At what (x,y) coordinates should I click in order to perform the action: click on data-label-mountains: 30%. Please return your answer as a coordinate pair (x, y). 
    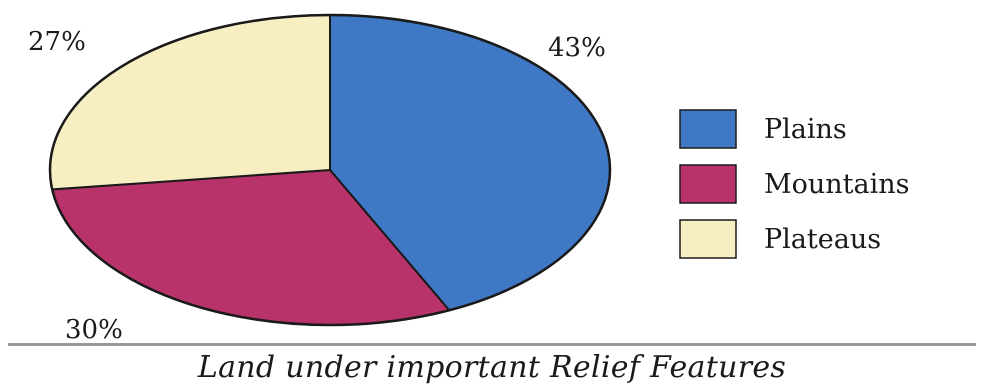
    Looking at the image, I should click on (94, 328).